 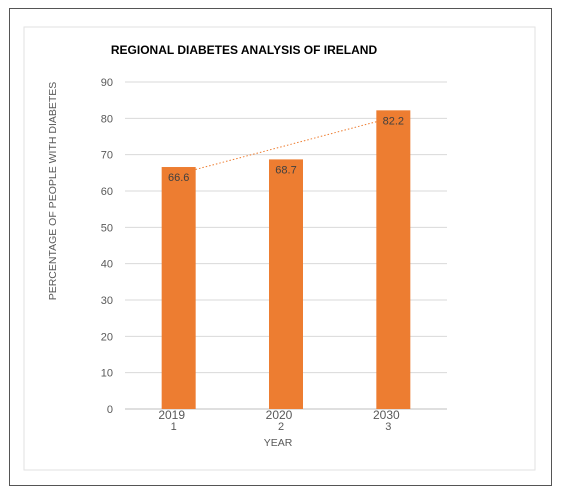 What do you see at coordinates (393, 121) in the screenshot?
I see `data-label-2030: 82.2` at bounding box center [393, 121].